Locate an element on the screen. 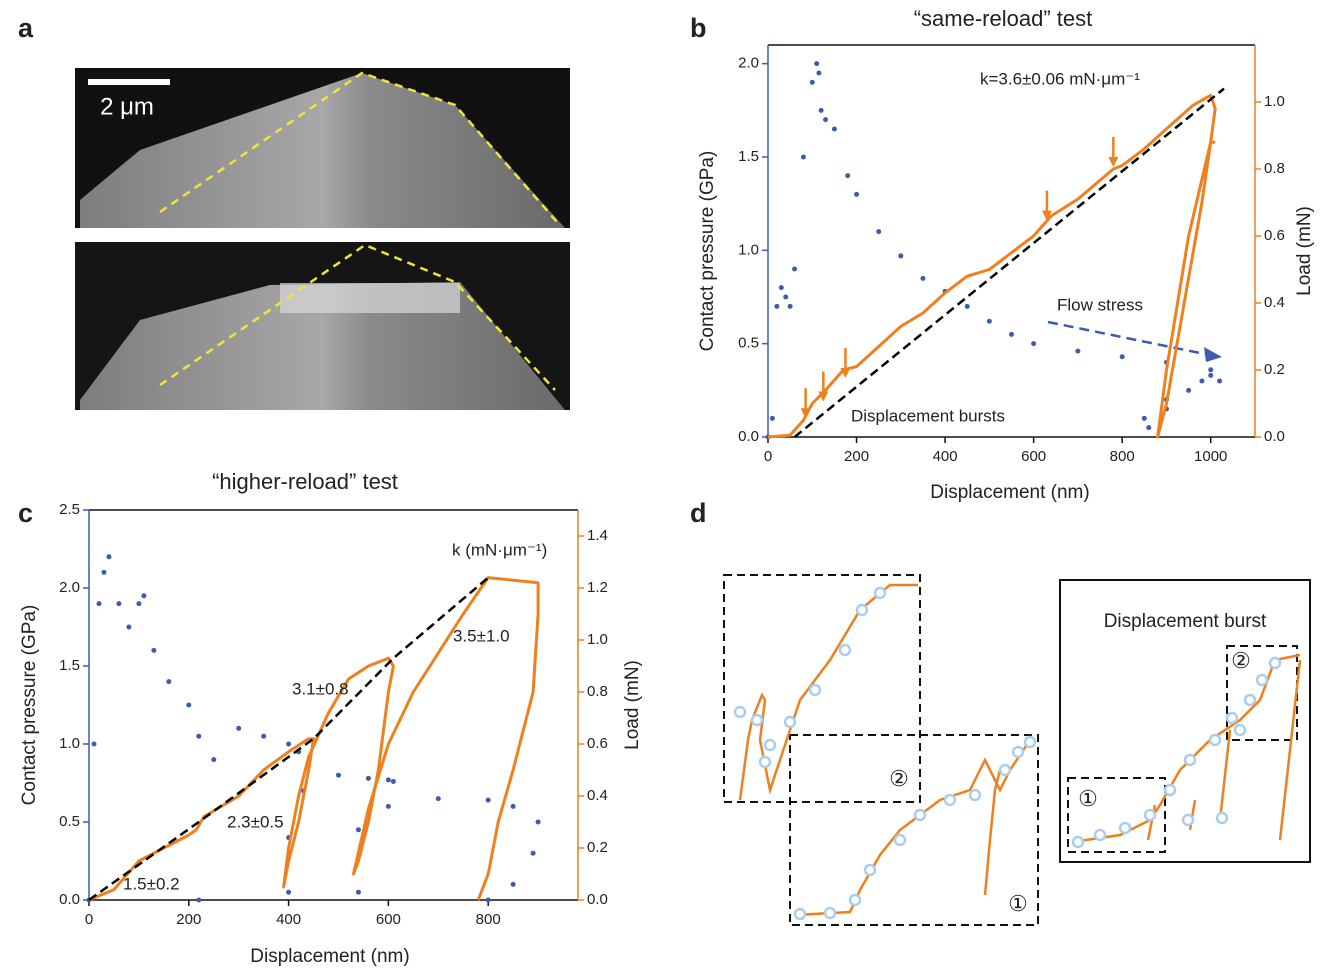 The width and height of the screenshot is (1325, 968). annotation: 2.3±0.5 is located at coordinates (255, 821).